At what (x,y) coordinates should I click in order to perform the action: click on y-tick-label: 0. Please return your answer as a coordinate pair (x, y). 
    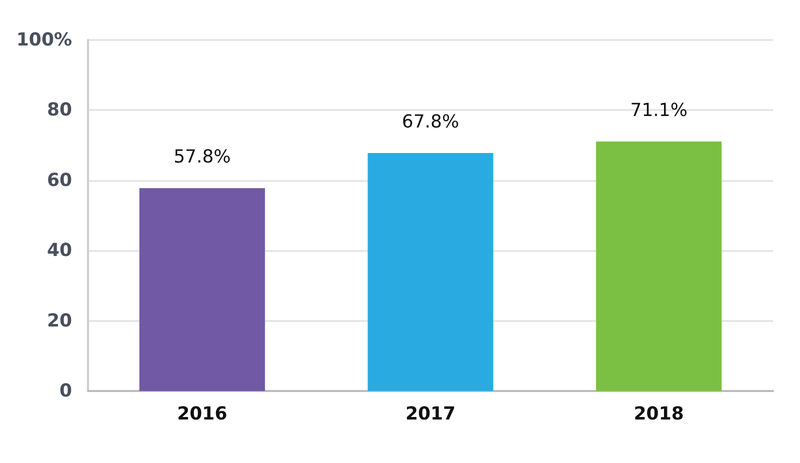
    Looking at the image, I should click on (65, 391).